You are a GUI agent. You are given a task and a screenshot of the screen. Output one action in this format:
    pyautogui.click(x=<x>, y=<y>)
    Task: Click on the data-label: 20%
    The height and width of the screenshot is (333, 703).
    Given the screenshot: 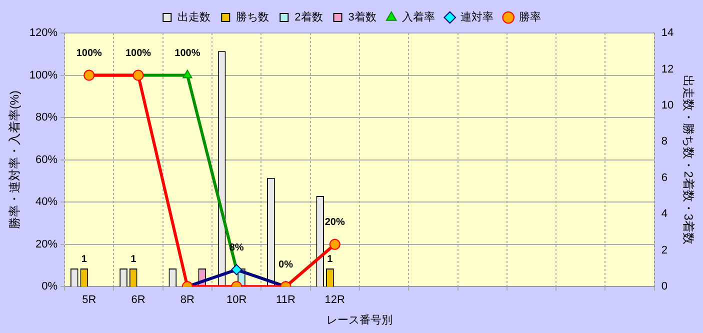 What is the action you would take?
    pyautogui.click(x=334, y=222)
    